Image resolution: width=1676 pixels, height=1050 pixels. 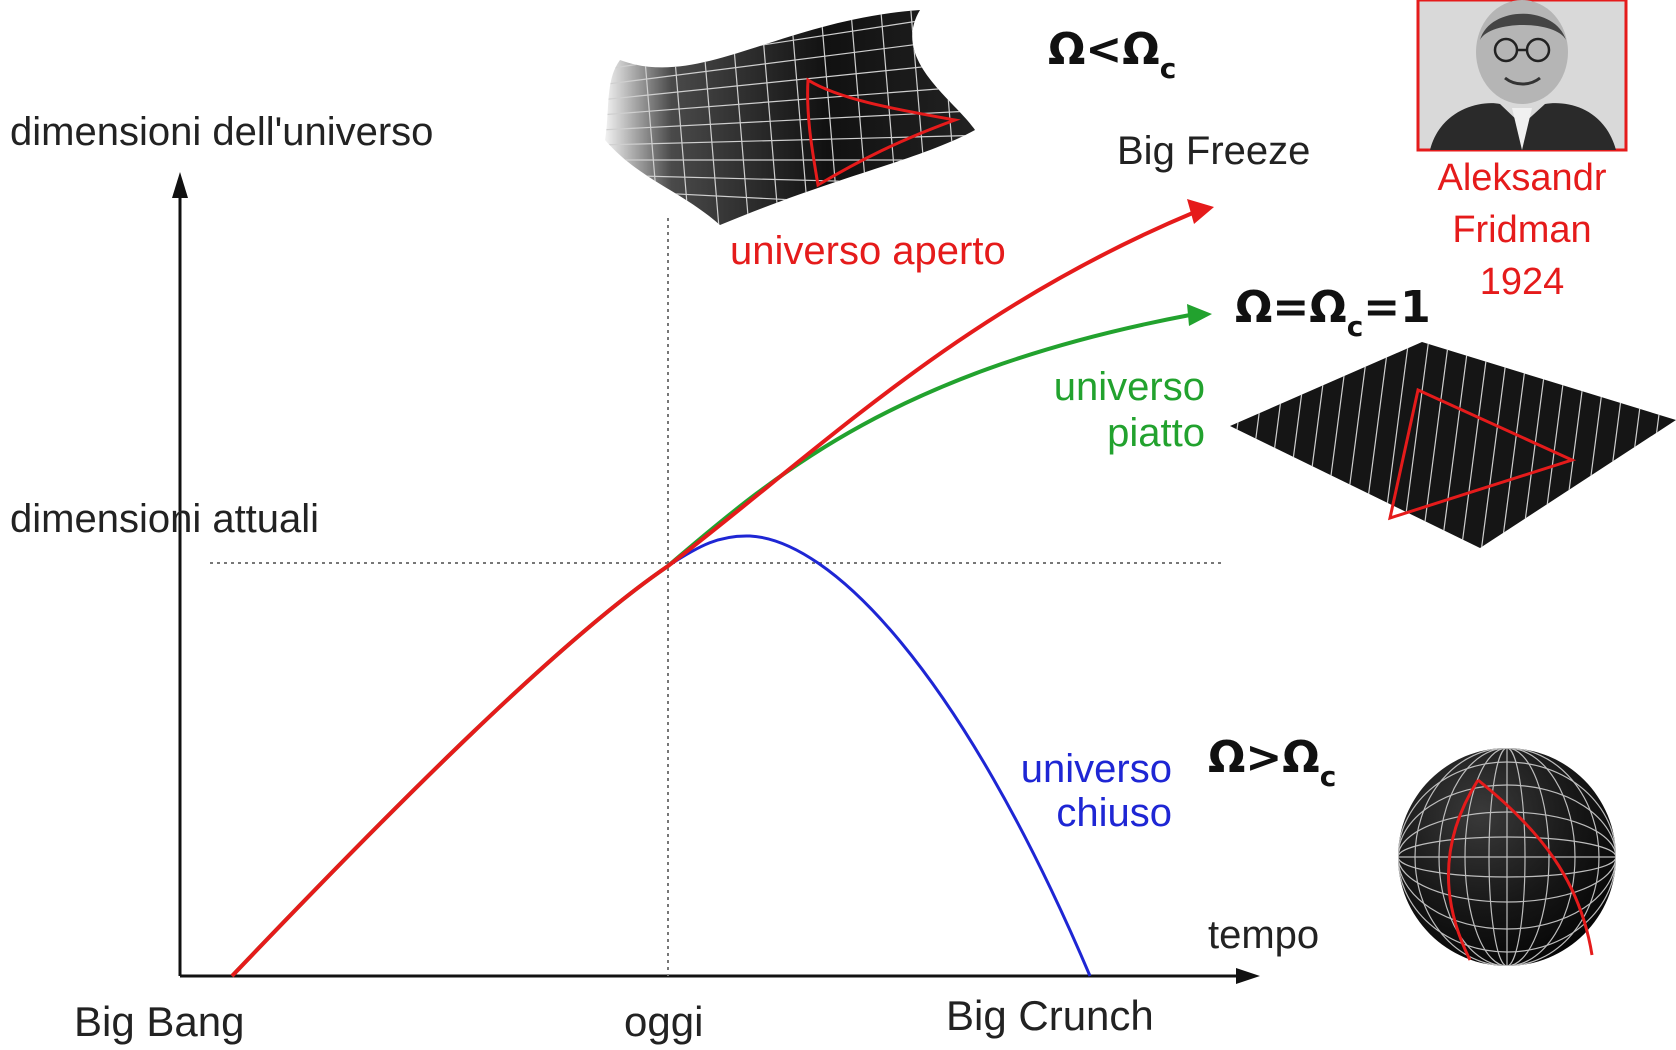 I want to click on open-universe-label: universo aperto, so click(x=868, y=251).